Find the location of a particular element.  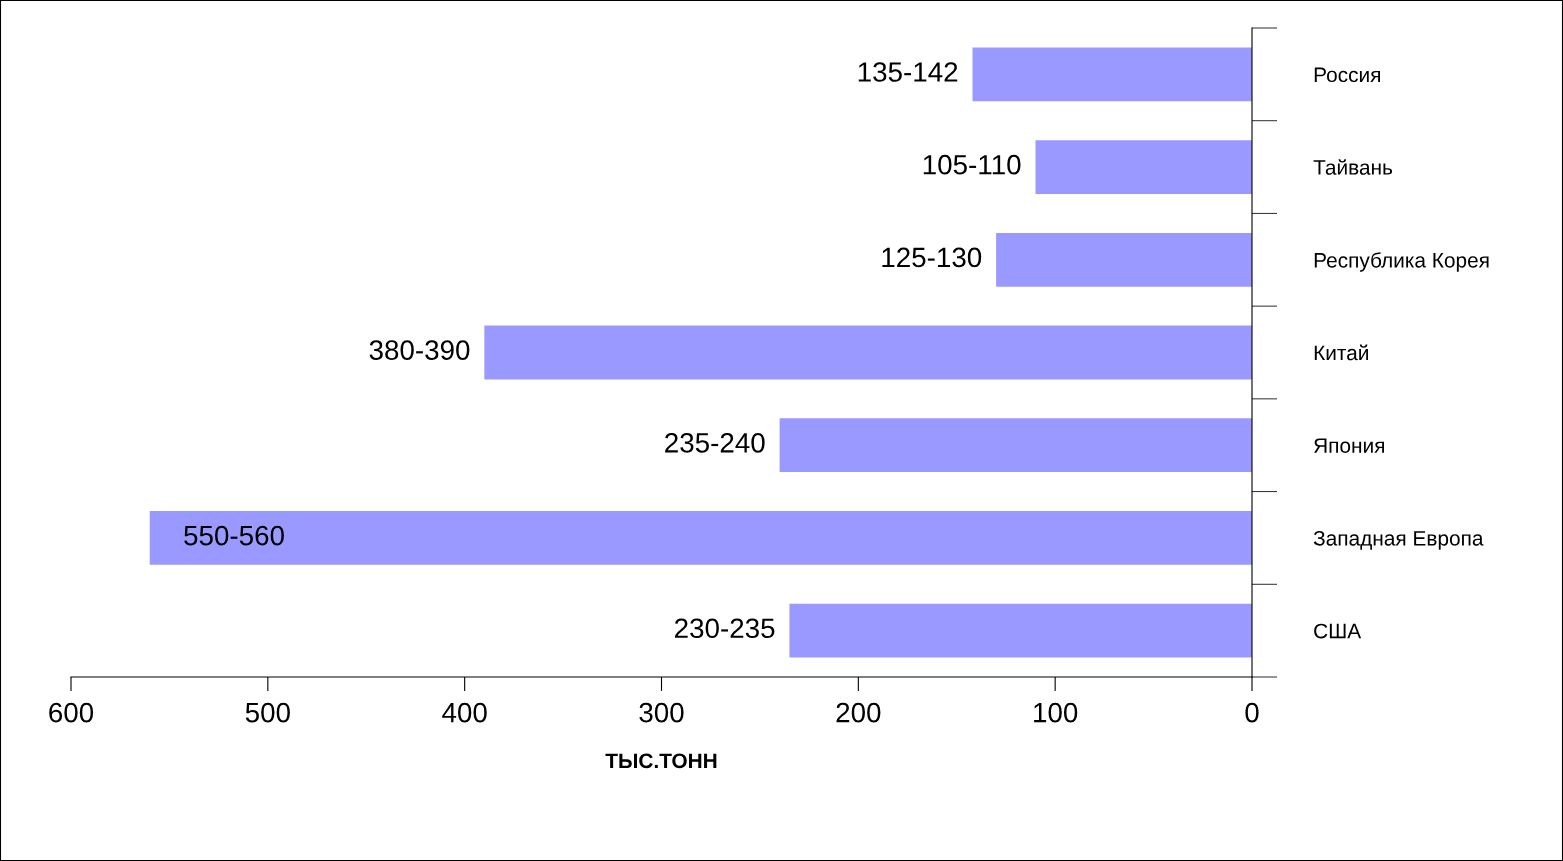

x-tick-label: 600 is located at coordinates (71, 712).